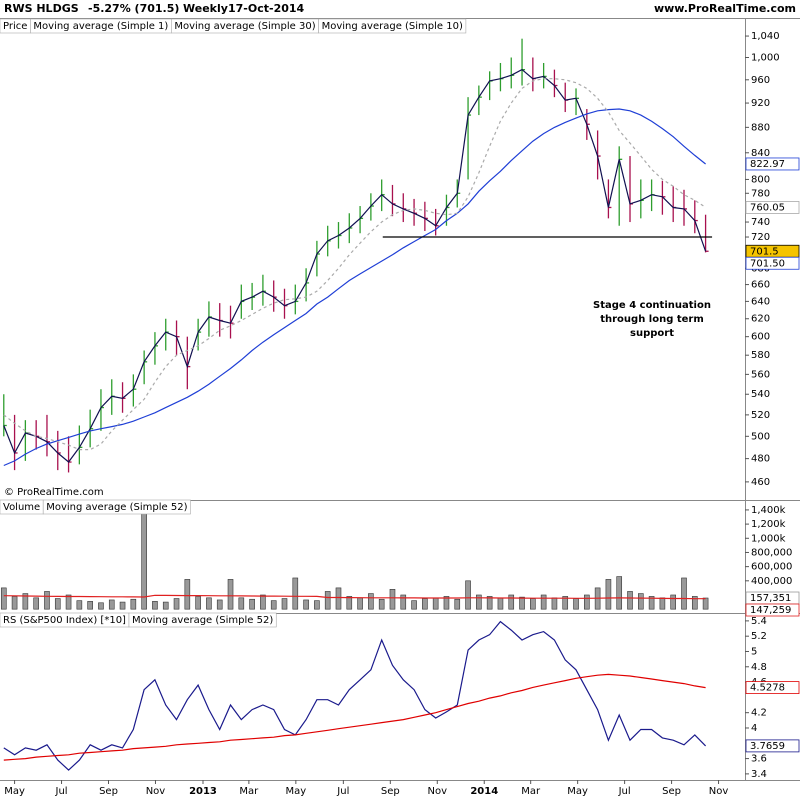  What do you see at coordinates (652, 319) in the screenshot?
I see `annotation: through long term` at bounding box center [652, 319].